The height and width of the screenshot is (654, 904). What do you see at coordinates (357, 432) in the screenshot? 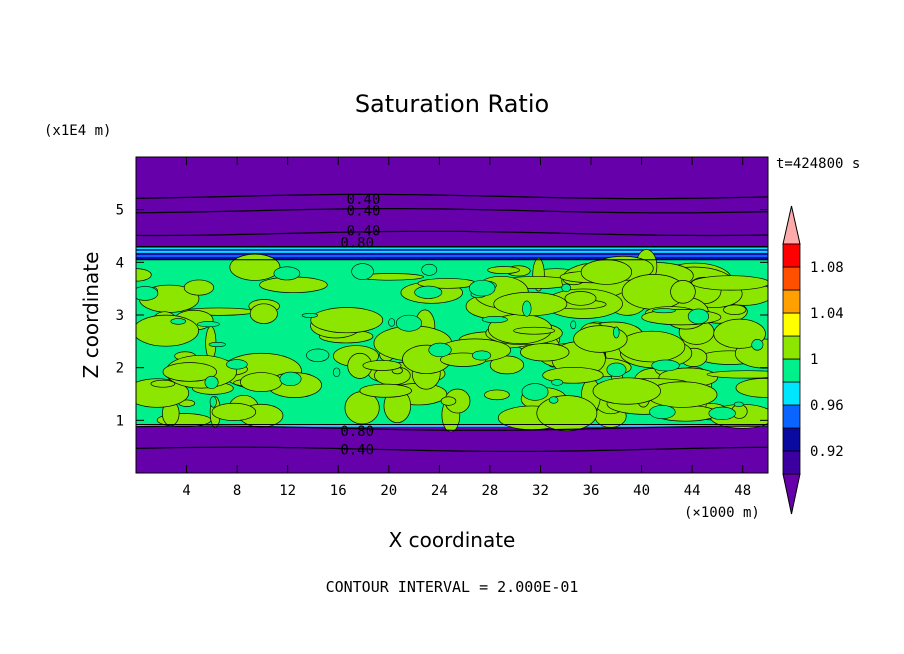
I see `contour-label: 0.80` at bounding box center [357, 432].